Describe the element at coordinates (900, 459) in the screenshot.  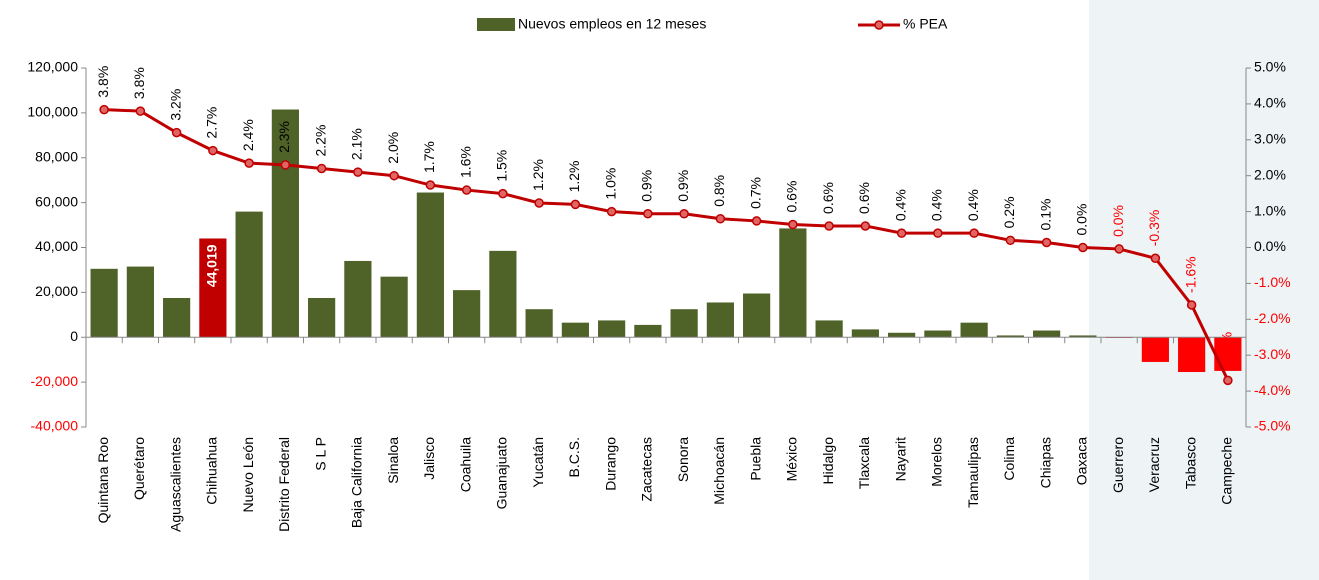
I see `x-tick-label: Nayarit` at that location.